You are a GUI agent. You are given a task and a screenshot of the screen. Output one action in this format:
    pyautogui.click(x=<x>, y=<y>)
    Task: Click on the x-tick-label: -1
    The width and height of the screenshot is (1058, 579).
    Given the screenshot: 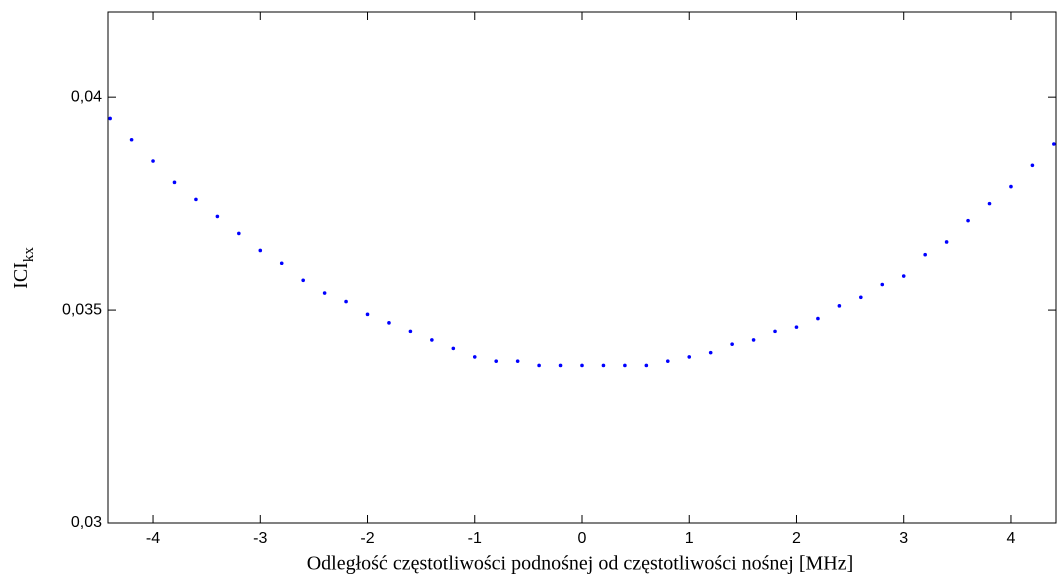 What is the action you would take?
    pyautogui.click(x=475, y=538)
    